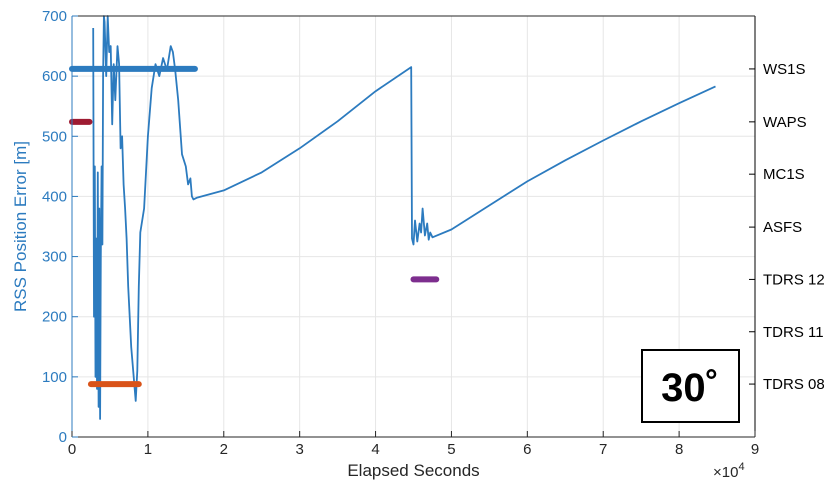 The width and height of the screenshot is (840, 484). Describe the element at coordinates (224, 449) in the screenshot. I see `x-tick-label: 2` at that location.